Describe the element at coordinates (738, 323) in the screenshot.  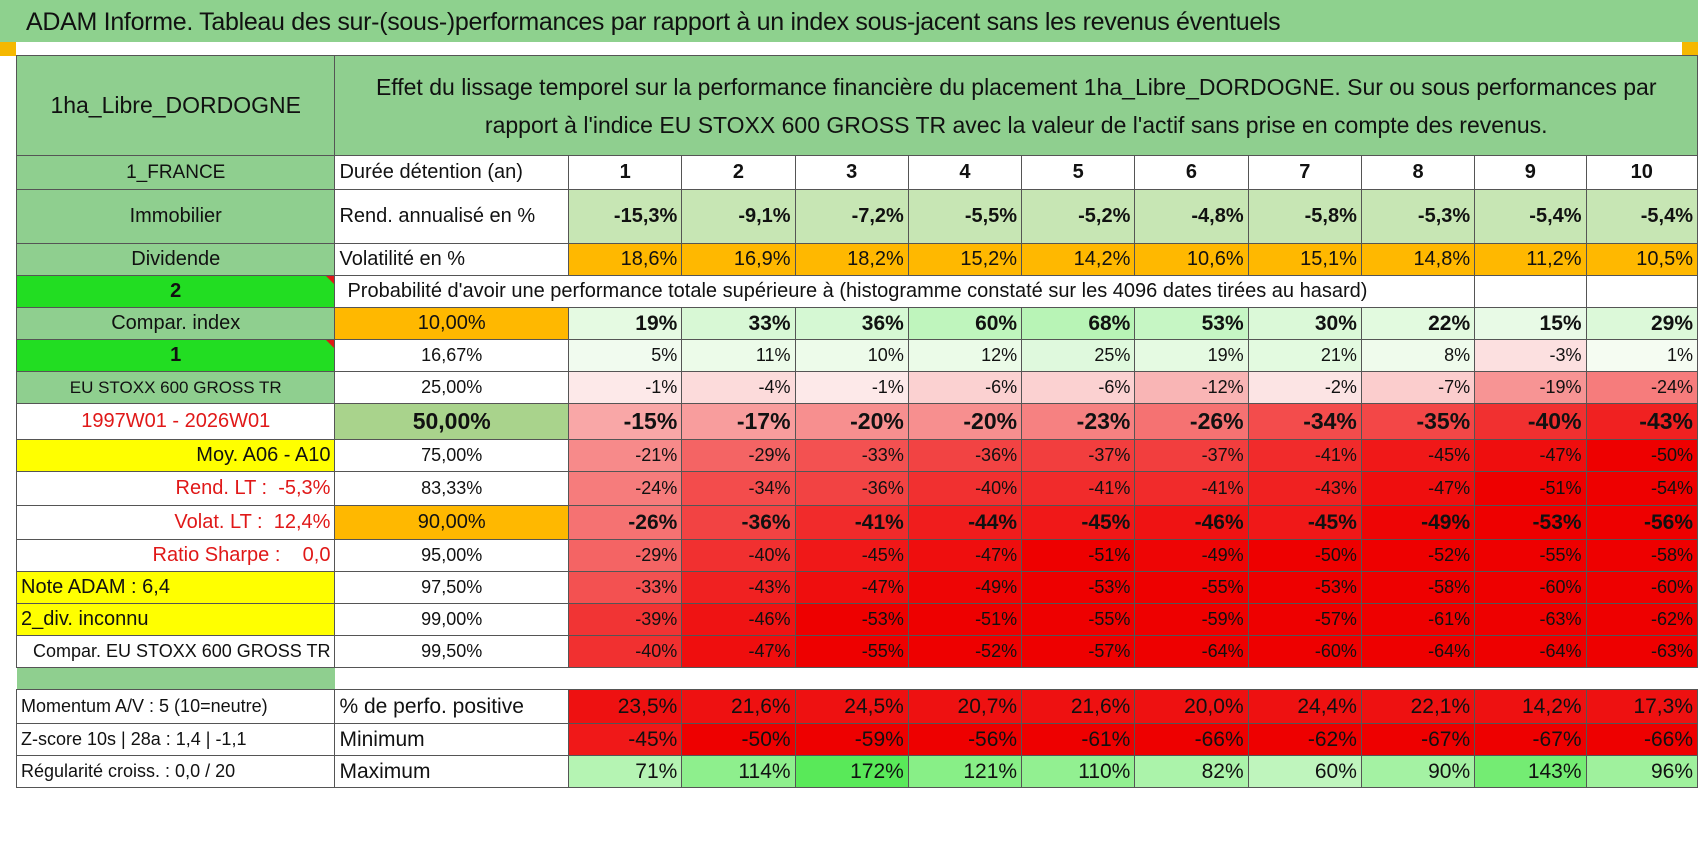
I see `quantile-value: 33%` at that location.